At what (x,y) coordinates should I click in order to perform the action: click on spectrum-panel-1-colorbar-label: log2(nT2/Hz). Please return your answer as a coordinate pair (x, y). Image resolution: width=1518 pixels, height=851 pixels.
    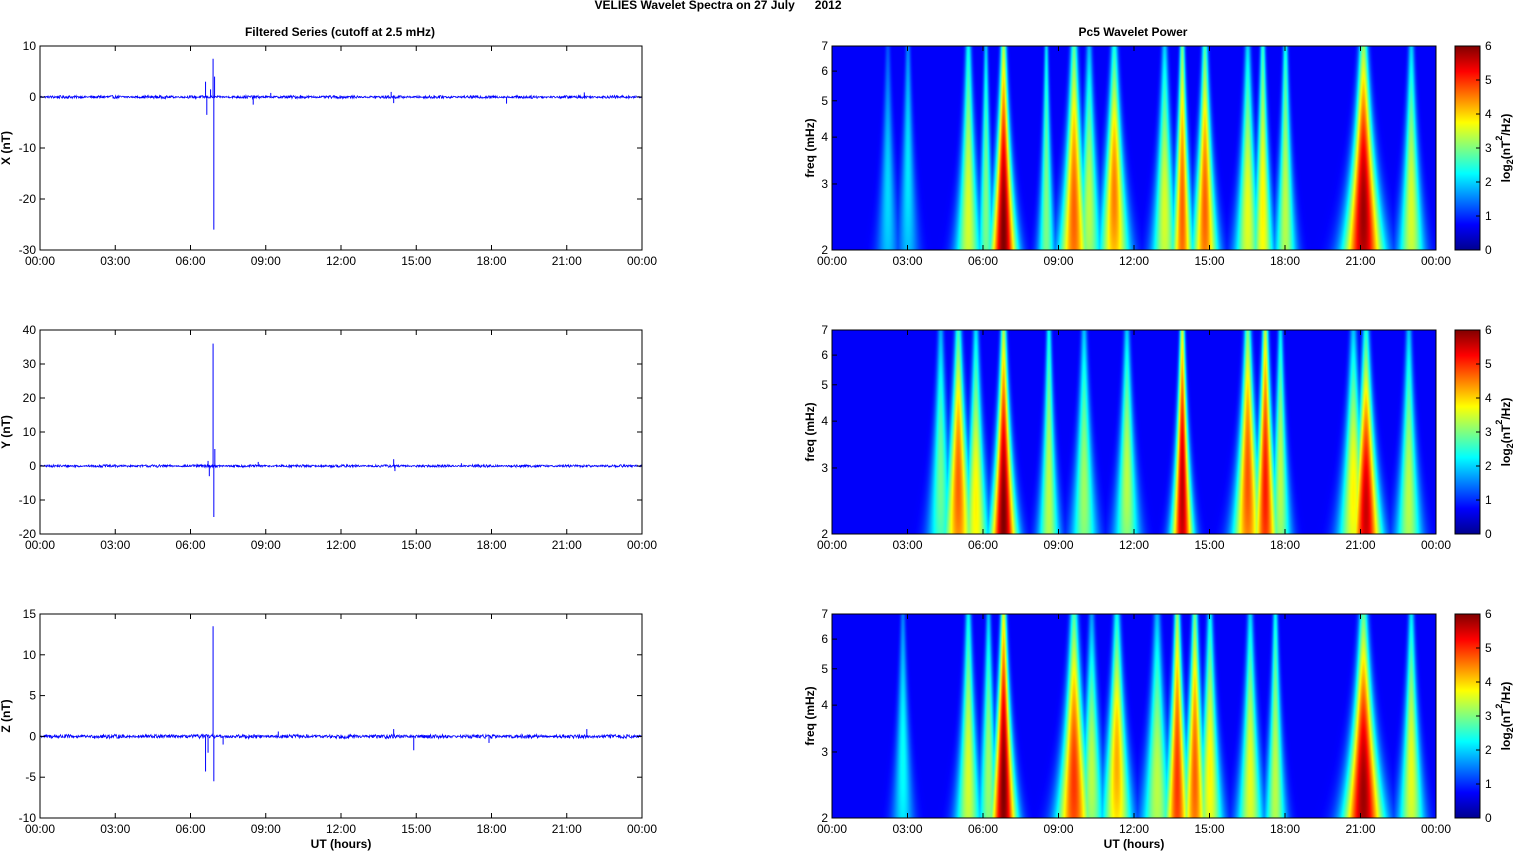
    Looking at the image, I should click on (1504, 148).